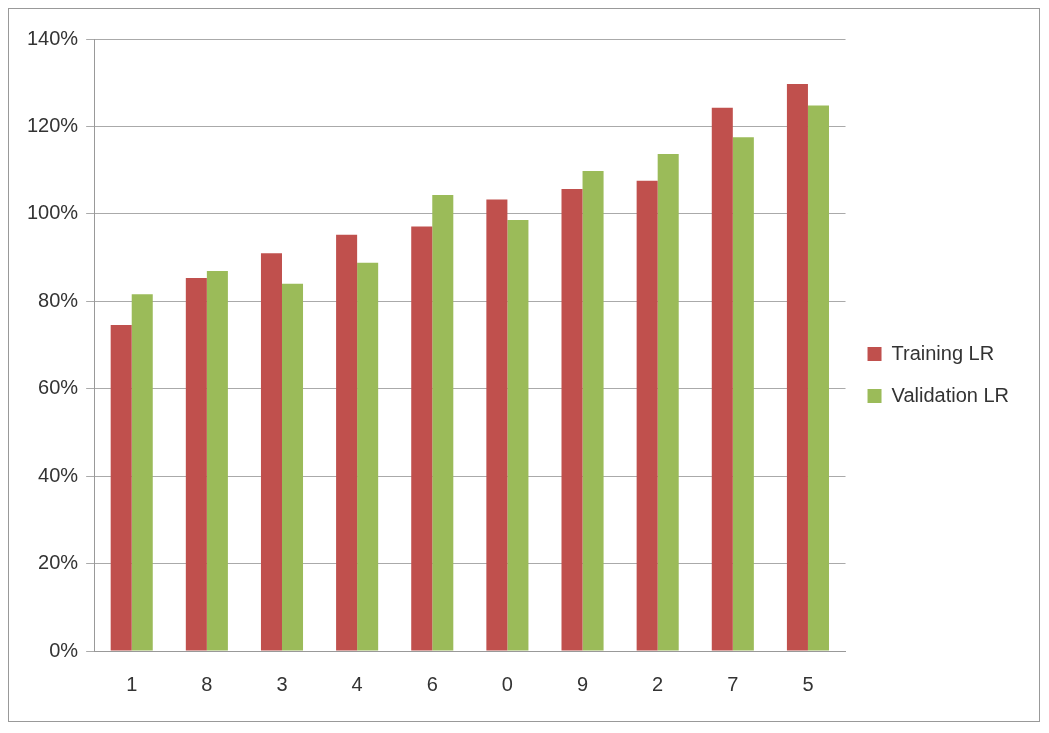 This screenshot has height=733, width=1049. I want to click on legend-label: Training LR, so click(943, 352).